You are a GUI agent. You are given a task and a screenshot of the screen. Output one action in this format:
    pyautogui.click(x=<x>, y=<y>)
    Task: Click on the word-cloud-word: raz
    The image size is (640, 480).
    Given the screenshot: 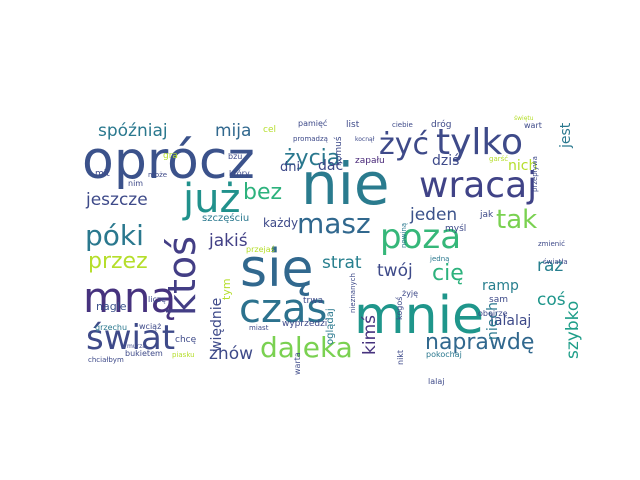 What is the action you would take?
    pyautogui.click(x=550, y=266)
    